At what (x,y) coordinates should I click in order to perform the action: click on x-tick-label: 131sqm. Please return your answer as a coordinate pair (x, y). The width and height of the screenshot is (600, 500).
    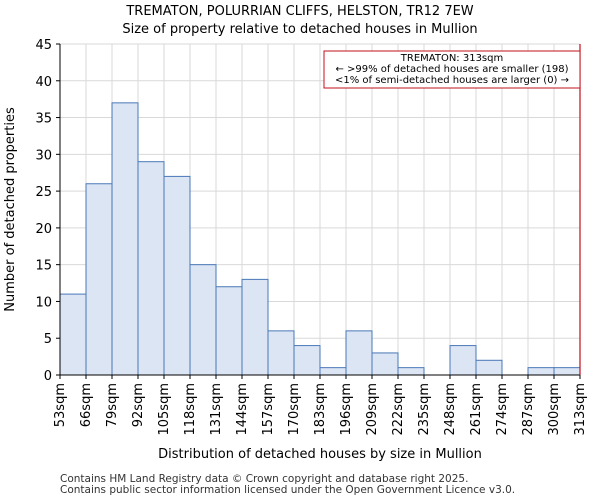
    Looking at the image, I should click on (216, 409).